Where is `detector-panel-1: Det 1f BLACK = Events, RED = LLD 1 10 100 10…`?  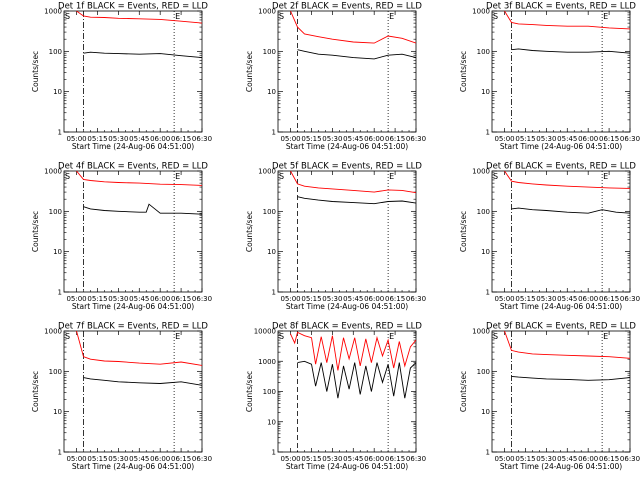
detector-panel-1: Det 1f BLACK = Events, RED = LLD 1 10 100 10… is located at coordinates (121, 77).